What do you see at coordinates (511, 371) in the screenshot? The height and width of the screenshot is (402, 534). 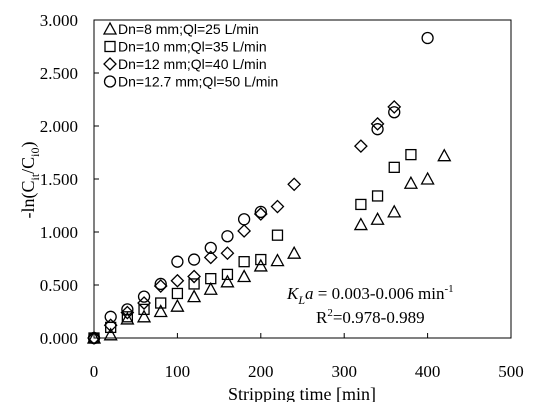 I see `x-tick-label: 500` at bounding box center [511, 371].